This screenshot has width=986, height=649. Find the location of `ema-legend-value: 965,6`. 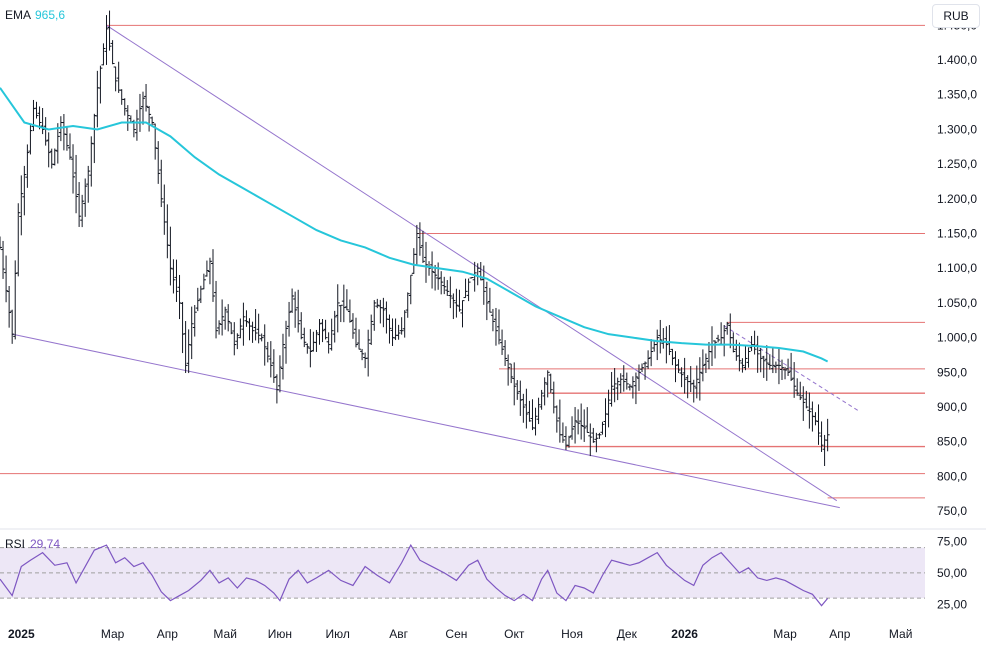

ema-legend-value: 965,6 is located at coordinates (50, 15).